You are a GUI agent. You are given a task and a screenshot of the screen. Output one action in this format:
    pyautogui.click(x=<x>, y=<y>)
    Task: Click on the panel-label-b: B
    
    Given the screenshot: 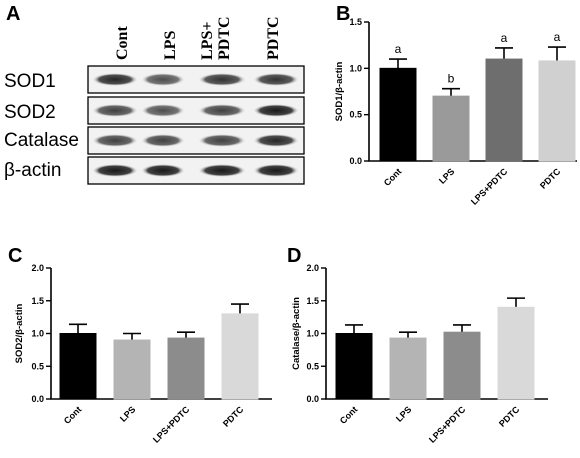 What is the action you would take?
    pyautogui.click(x=343, y=14)
    